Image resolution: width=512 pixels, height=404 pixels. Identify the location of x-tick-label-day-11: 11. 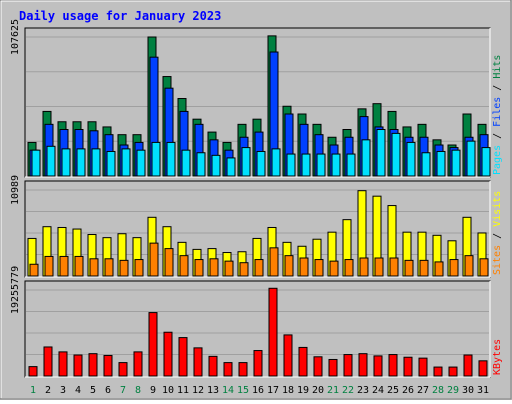
(183, 390).